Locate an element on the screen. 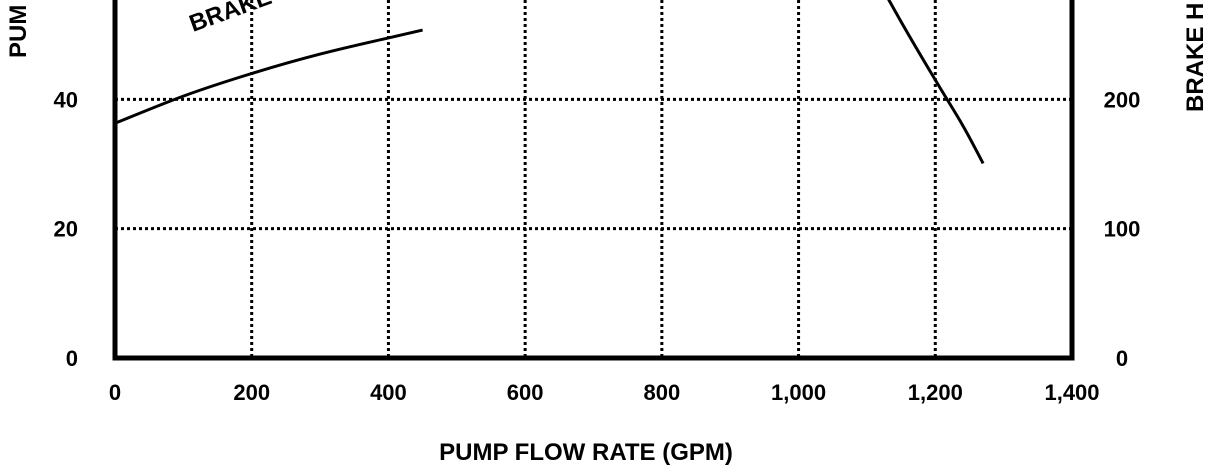 This screenshot has height=470, width=1214. right-tick-label-0: 0 is located at coordinates (1122, 358).